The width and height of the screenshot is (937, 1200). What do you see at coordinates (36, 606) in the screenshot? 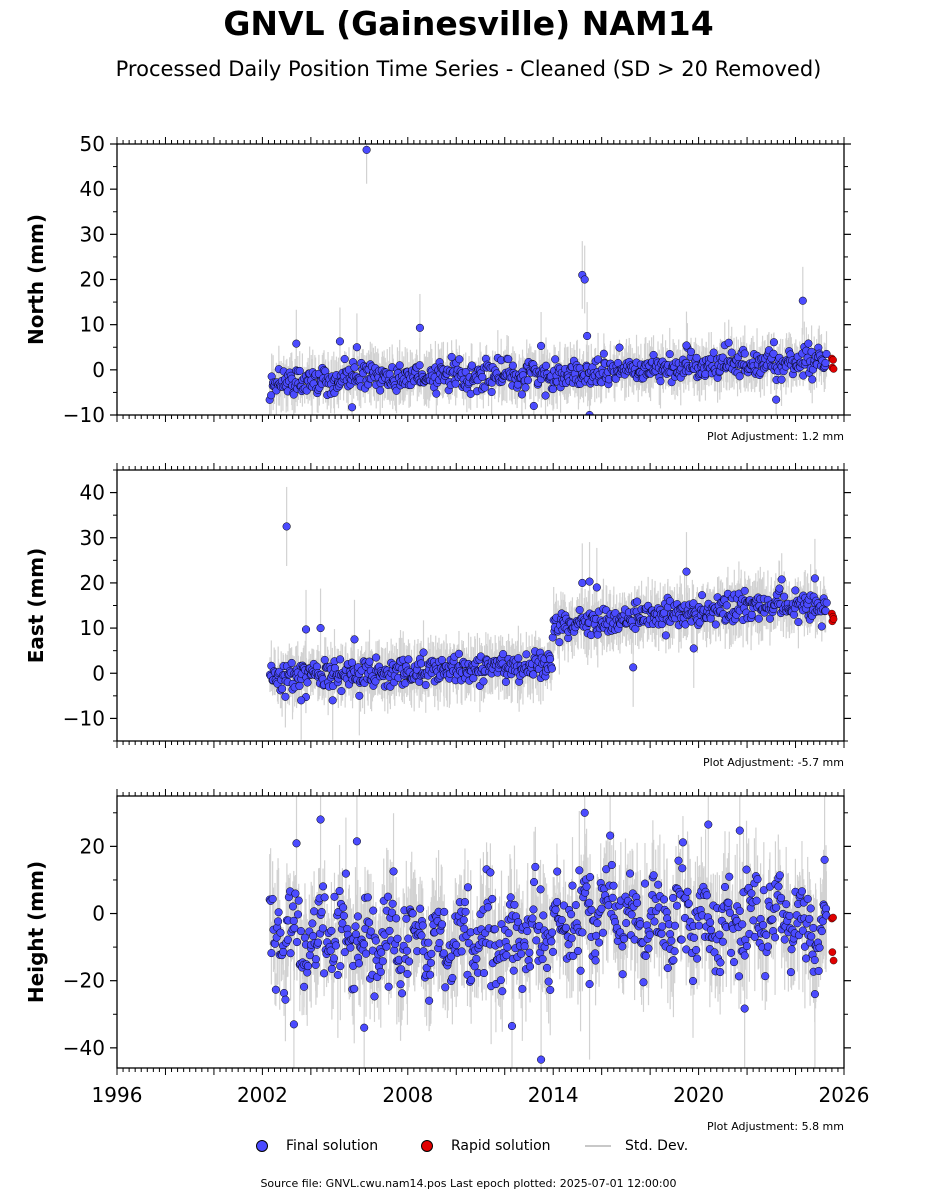
I see `y-axis-label: East (mm)` at bounding box center [36, 606].